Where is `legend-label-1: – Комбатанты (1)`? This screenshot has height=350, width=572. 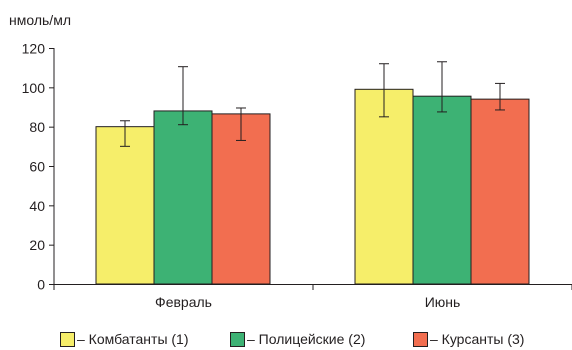 legend-label-1: – Комбатанты (1) is located at coordinates (133, 339).